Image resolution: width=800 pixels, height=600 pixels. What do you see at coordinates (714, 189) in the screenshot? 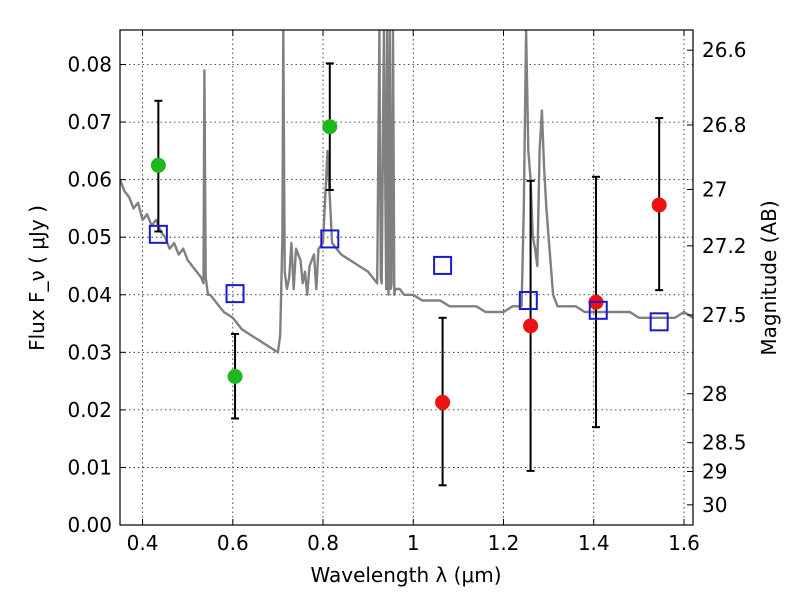
I see `right-tick-label: 27` at bounding box center [714, 189].